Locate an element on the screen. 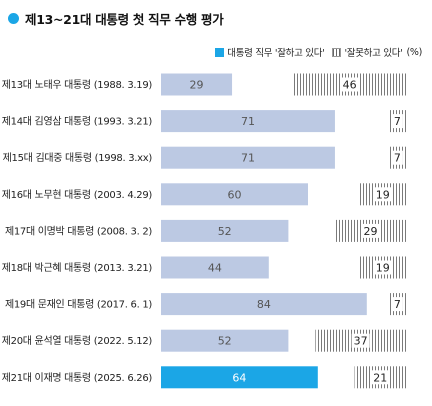 The image size is (432, 406). approve-value-label: 29 is located at coordinates (197, 85).